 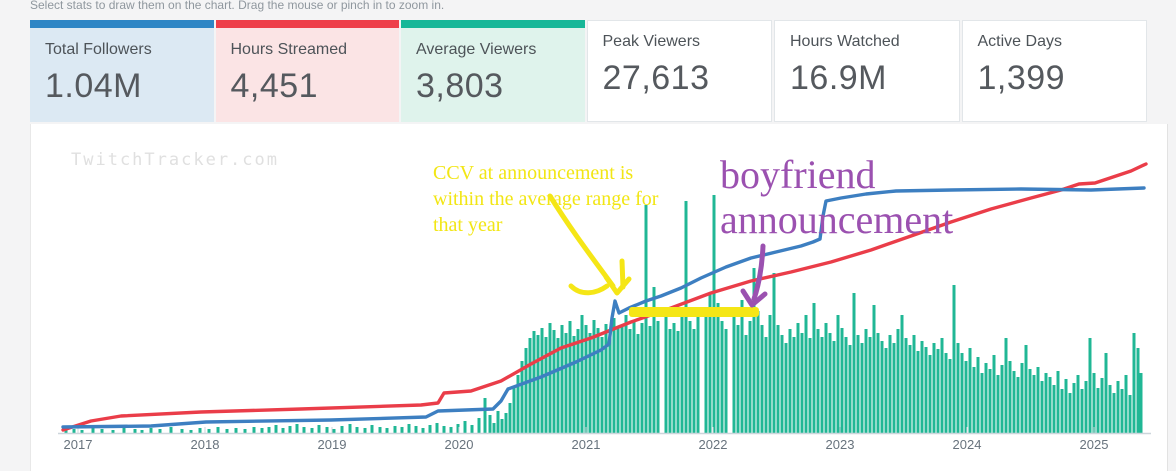 I want to click on stat-label: Peak Viewers, so click(x=651, y=41).